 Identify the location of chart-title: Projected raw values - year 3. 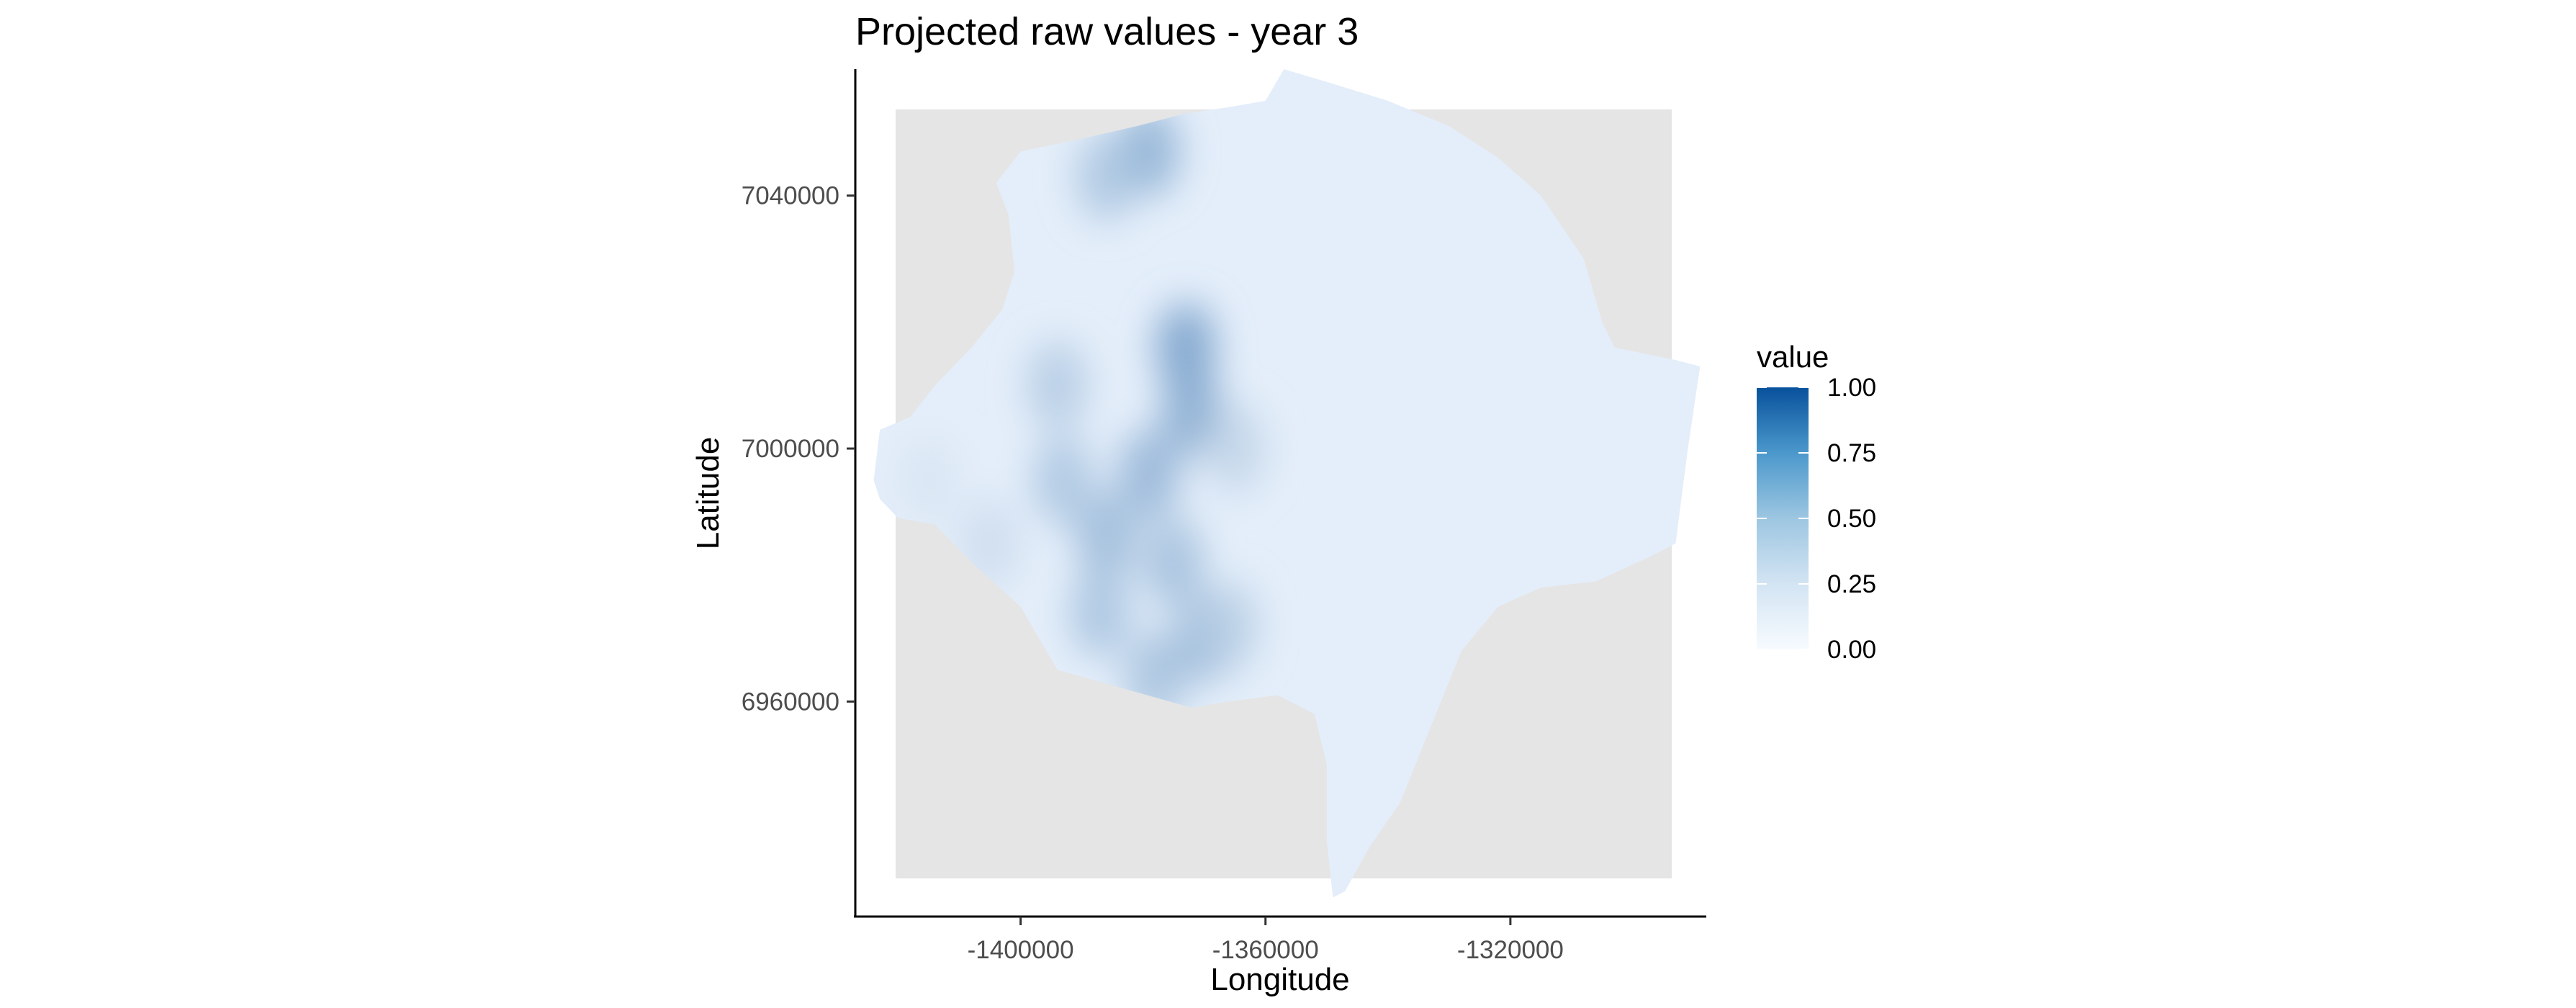
(1107, 31).